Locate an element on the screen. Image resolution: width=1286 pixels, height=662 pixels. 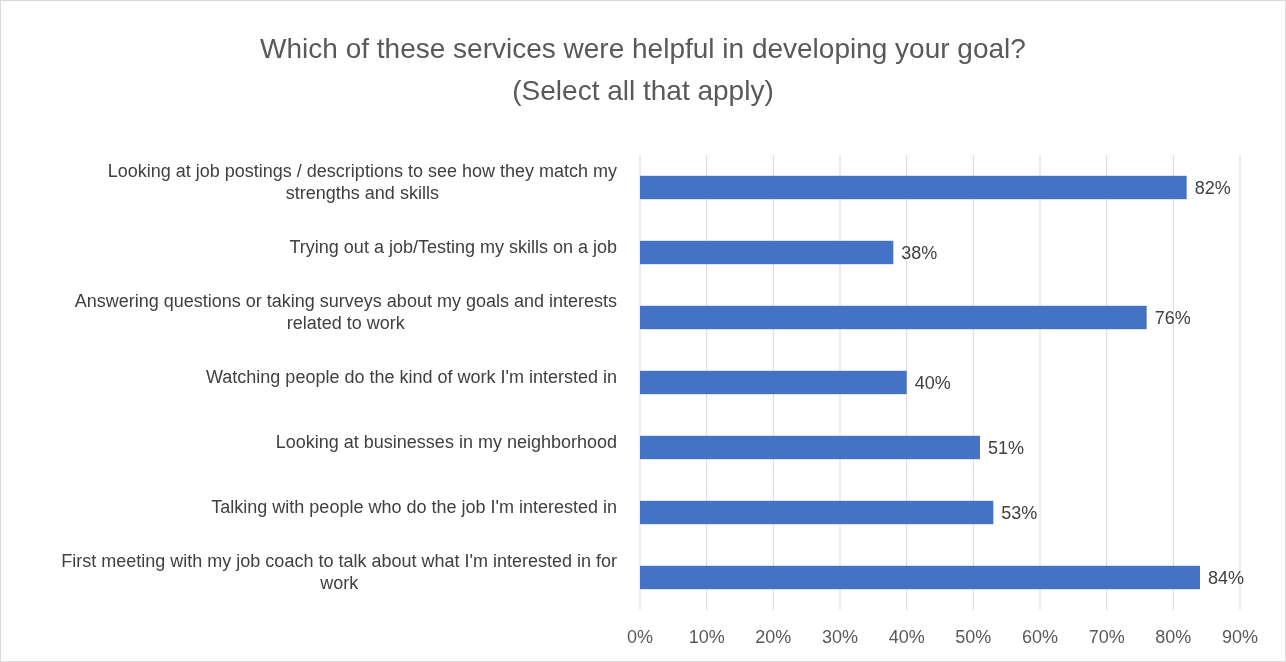
data-label: 51% is located at coordinates (1006, 447).